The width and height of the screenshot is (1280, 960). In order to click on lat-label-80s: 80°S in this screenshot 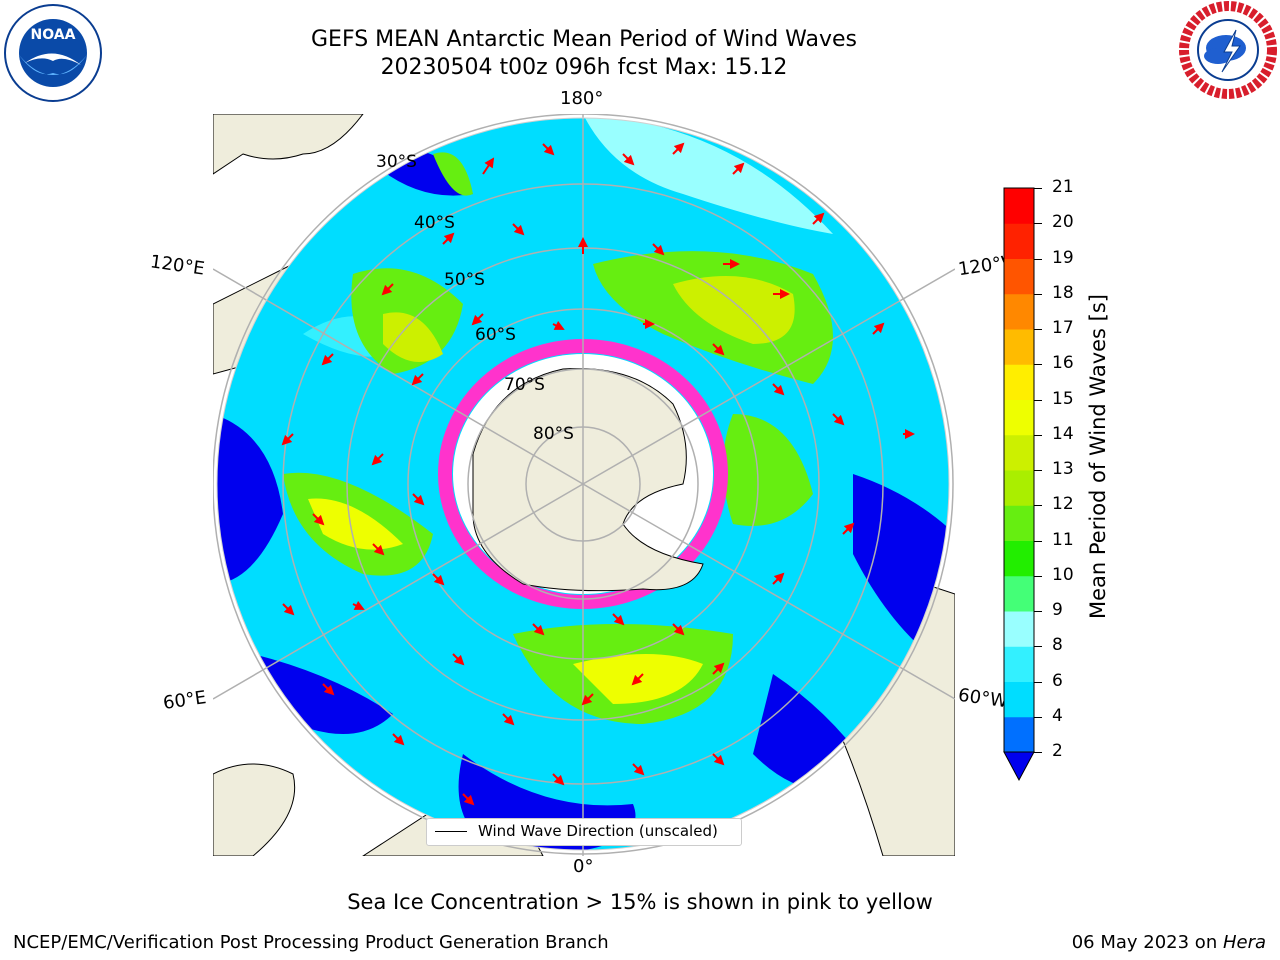, I will do `click(553, 434)`.